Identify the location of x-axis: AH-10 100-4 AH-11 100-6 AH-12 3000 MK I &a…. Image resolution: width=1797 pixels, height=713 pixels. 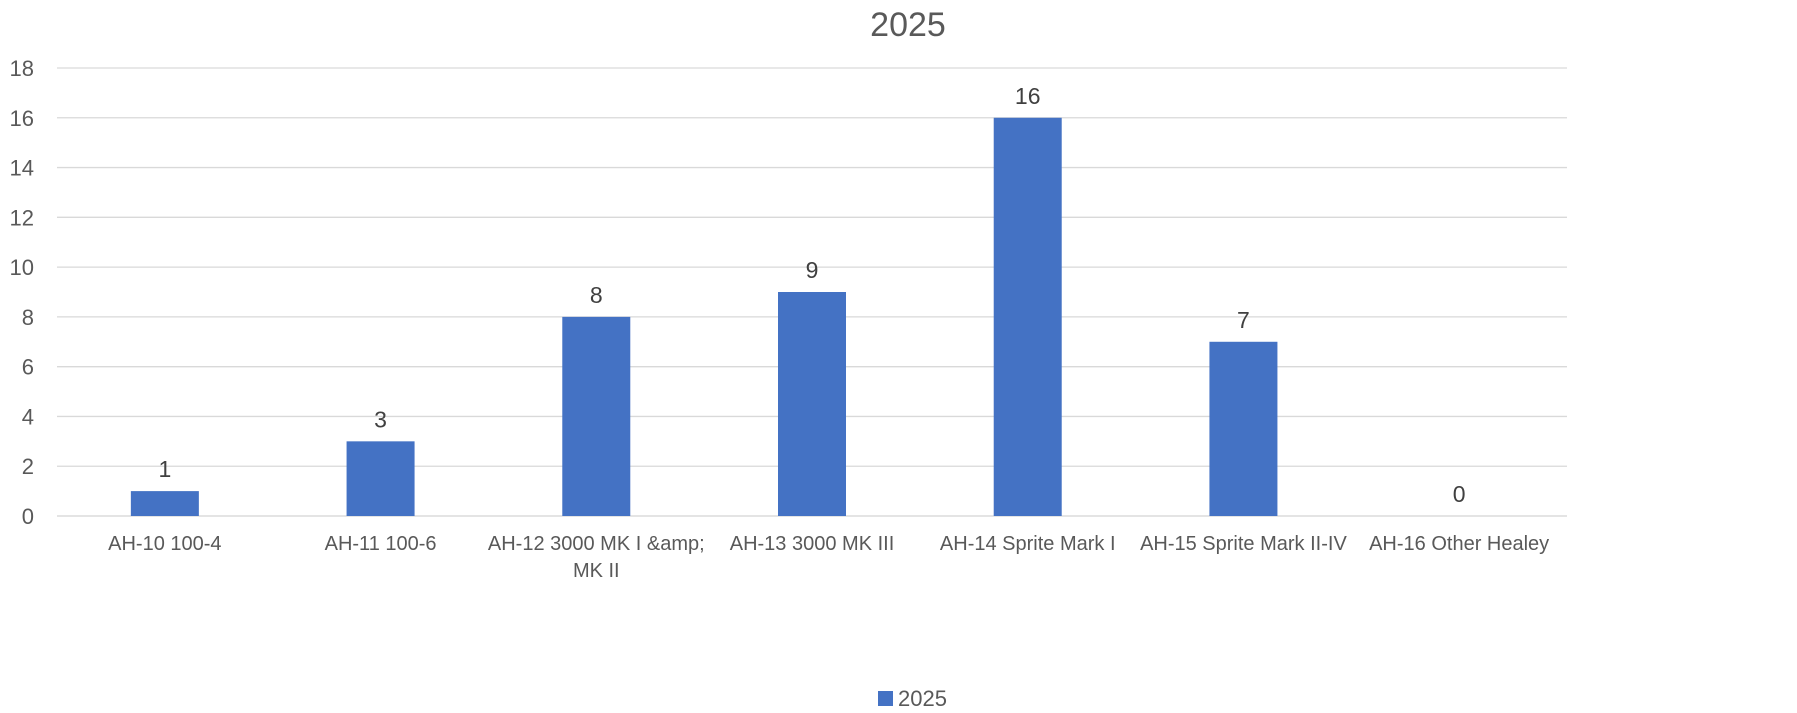
(828, 557).